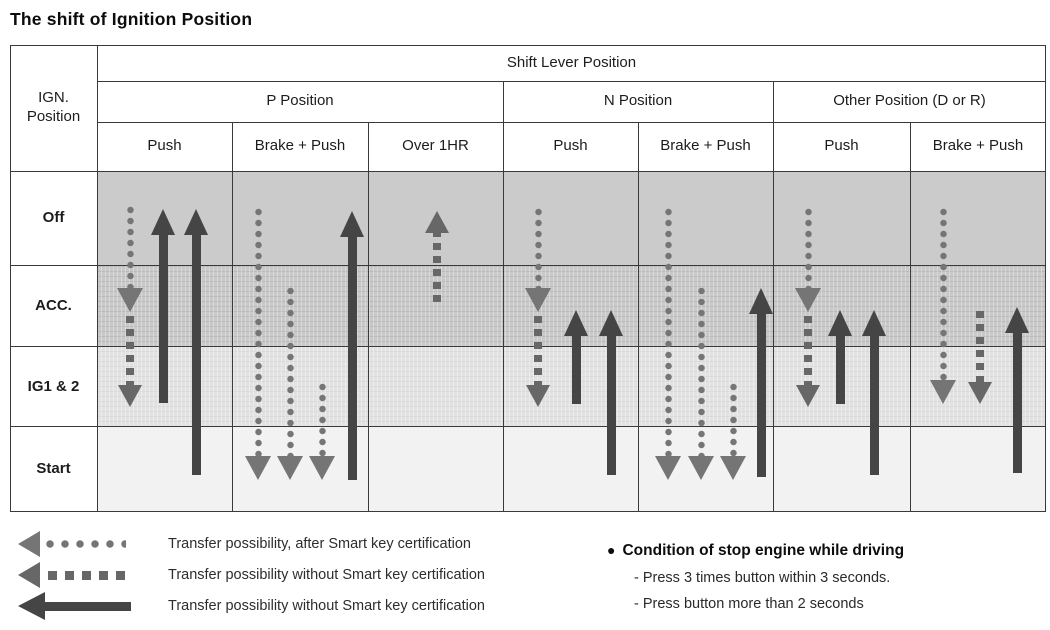 The height and width of the screenshot is (630, 1050). I want to click on dotted-line, so click(85, 544).